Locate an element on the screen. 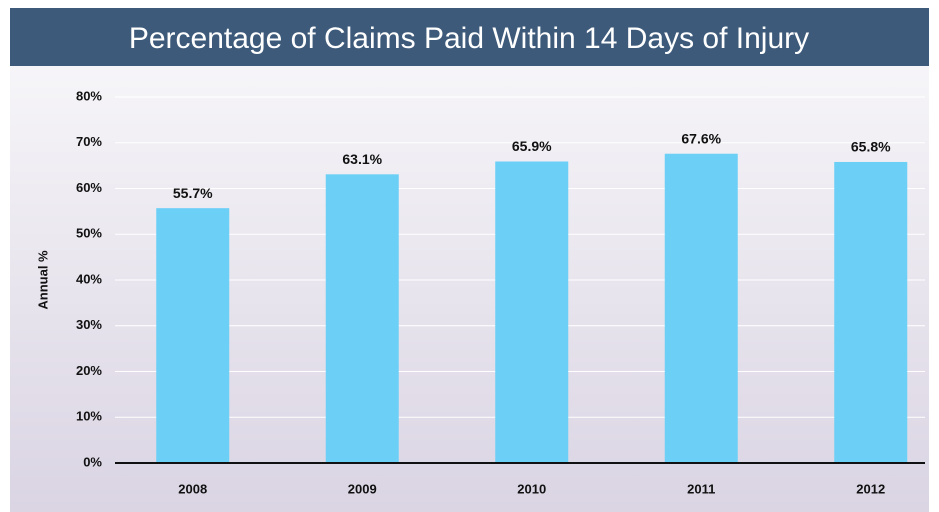 Image resolution: width=939 pixels, height=512 pixels. x-tick-label: 2012 is located at coordinates (870, 488).